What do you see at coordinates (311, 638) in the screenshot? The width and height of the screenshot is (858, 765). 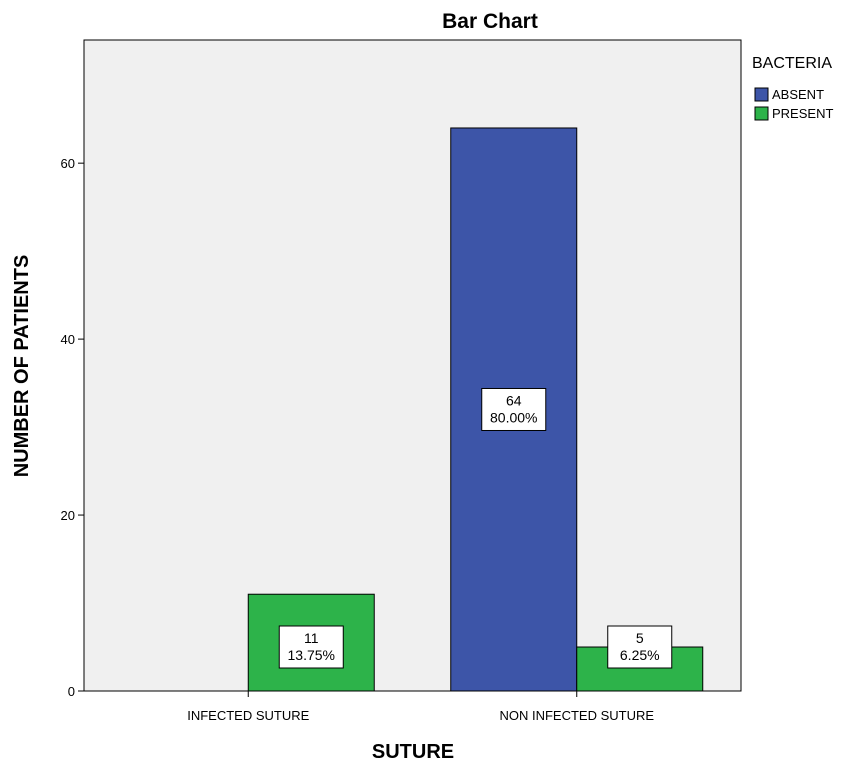 I see `data-label: 11` at bounding box center [311, 638].